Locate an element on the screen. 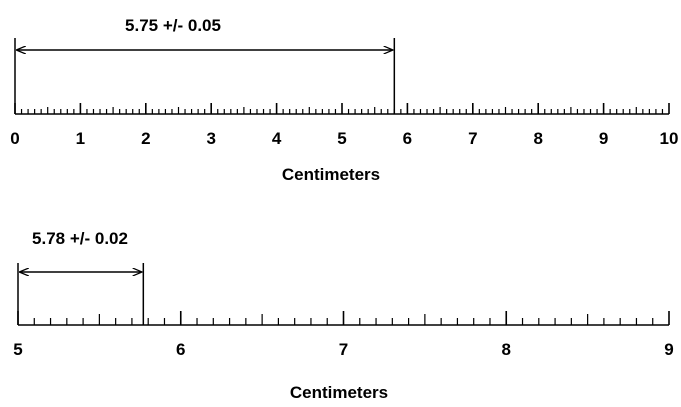  ruler-top-measurement-label: 5.75 +/- 0.05 is located at coordinates (173, 25).